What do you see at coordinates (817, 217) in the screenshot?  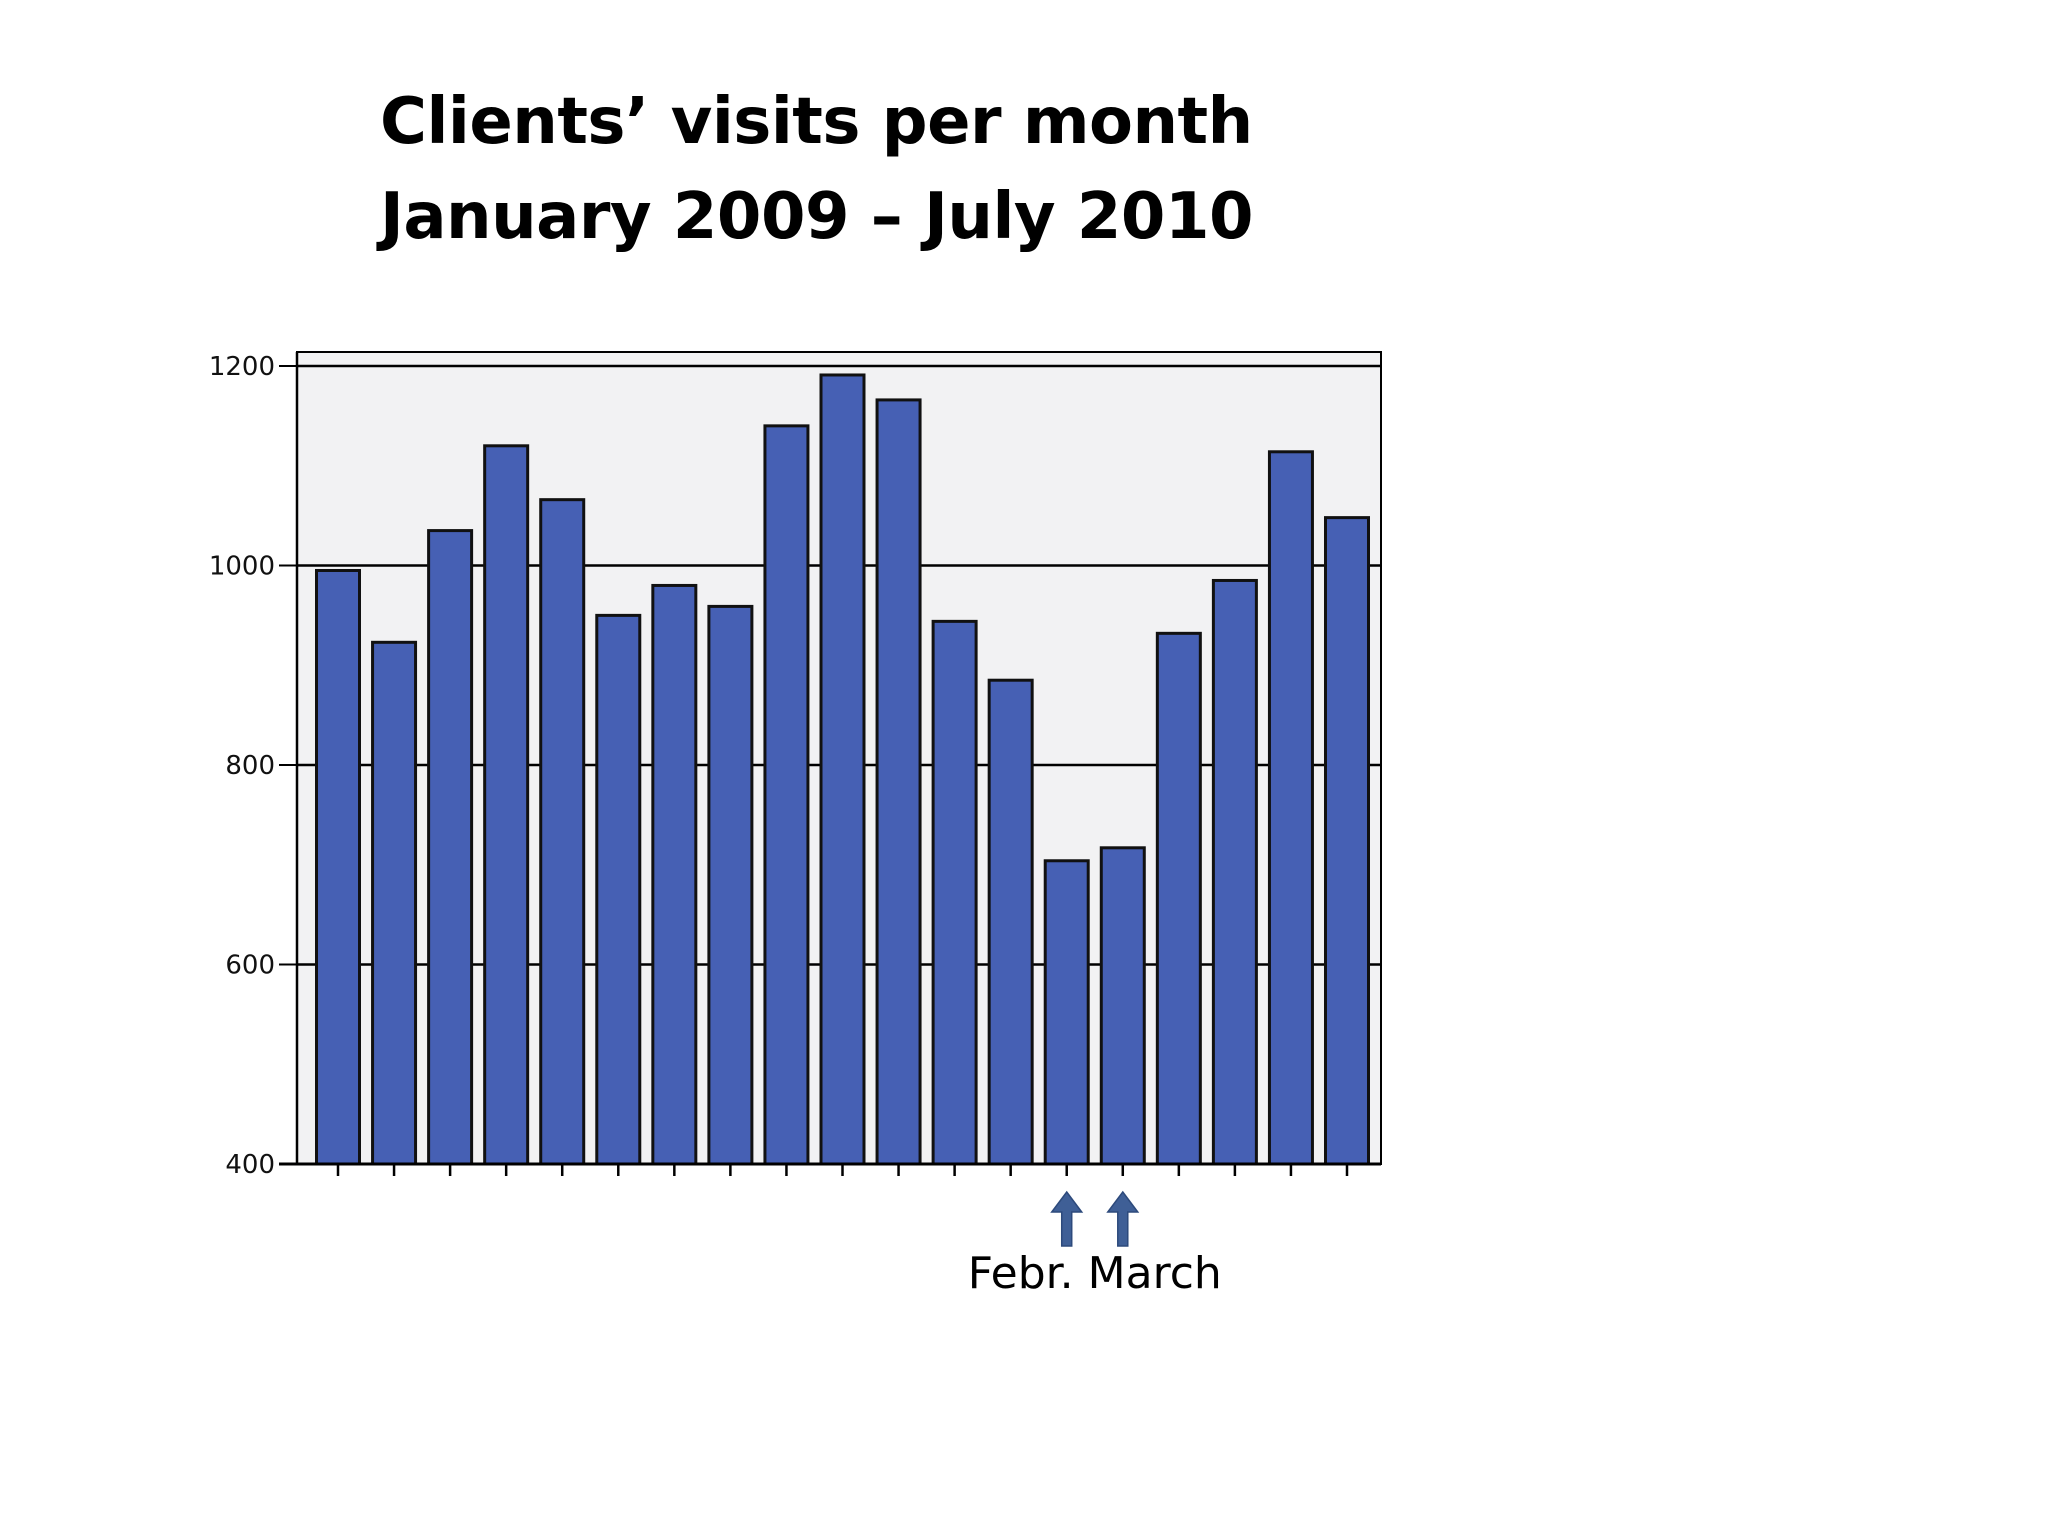 I see `chart-title-line-2: January 2009 – July 2010` at bounding box center [817, 217].